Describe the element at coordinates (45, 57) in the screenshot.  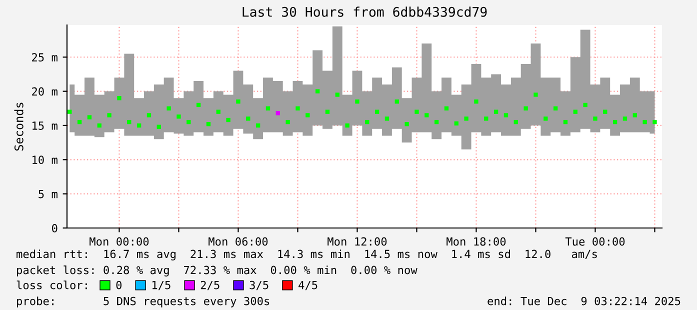
I see `y-tick-label: 25 m` at that location.